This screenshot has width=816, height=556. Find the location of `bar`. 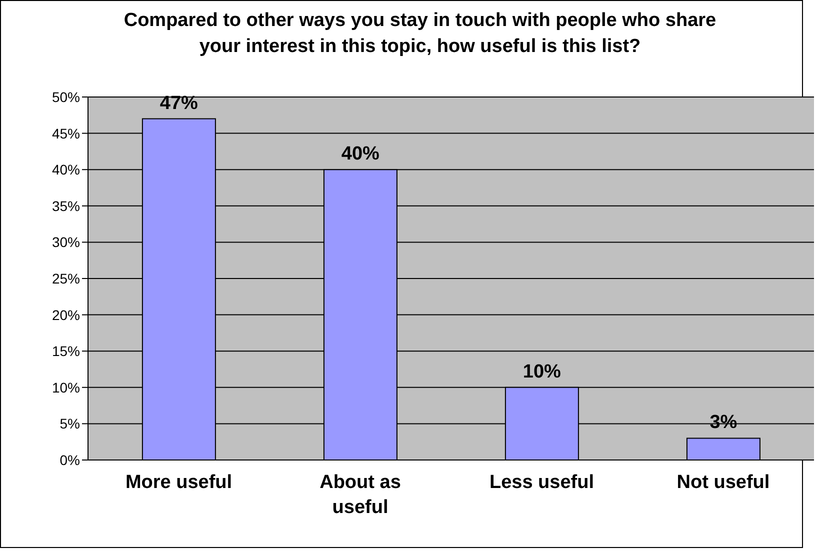

bar is located at coordinates (723, 449).